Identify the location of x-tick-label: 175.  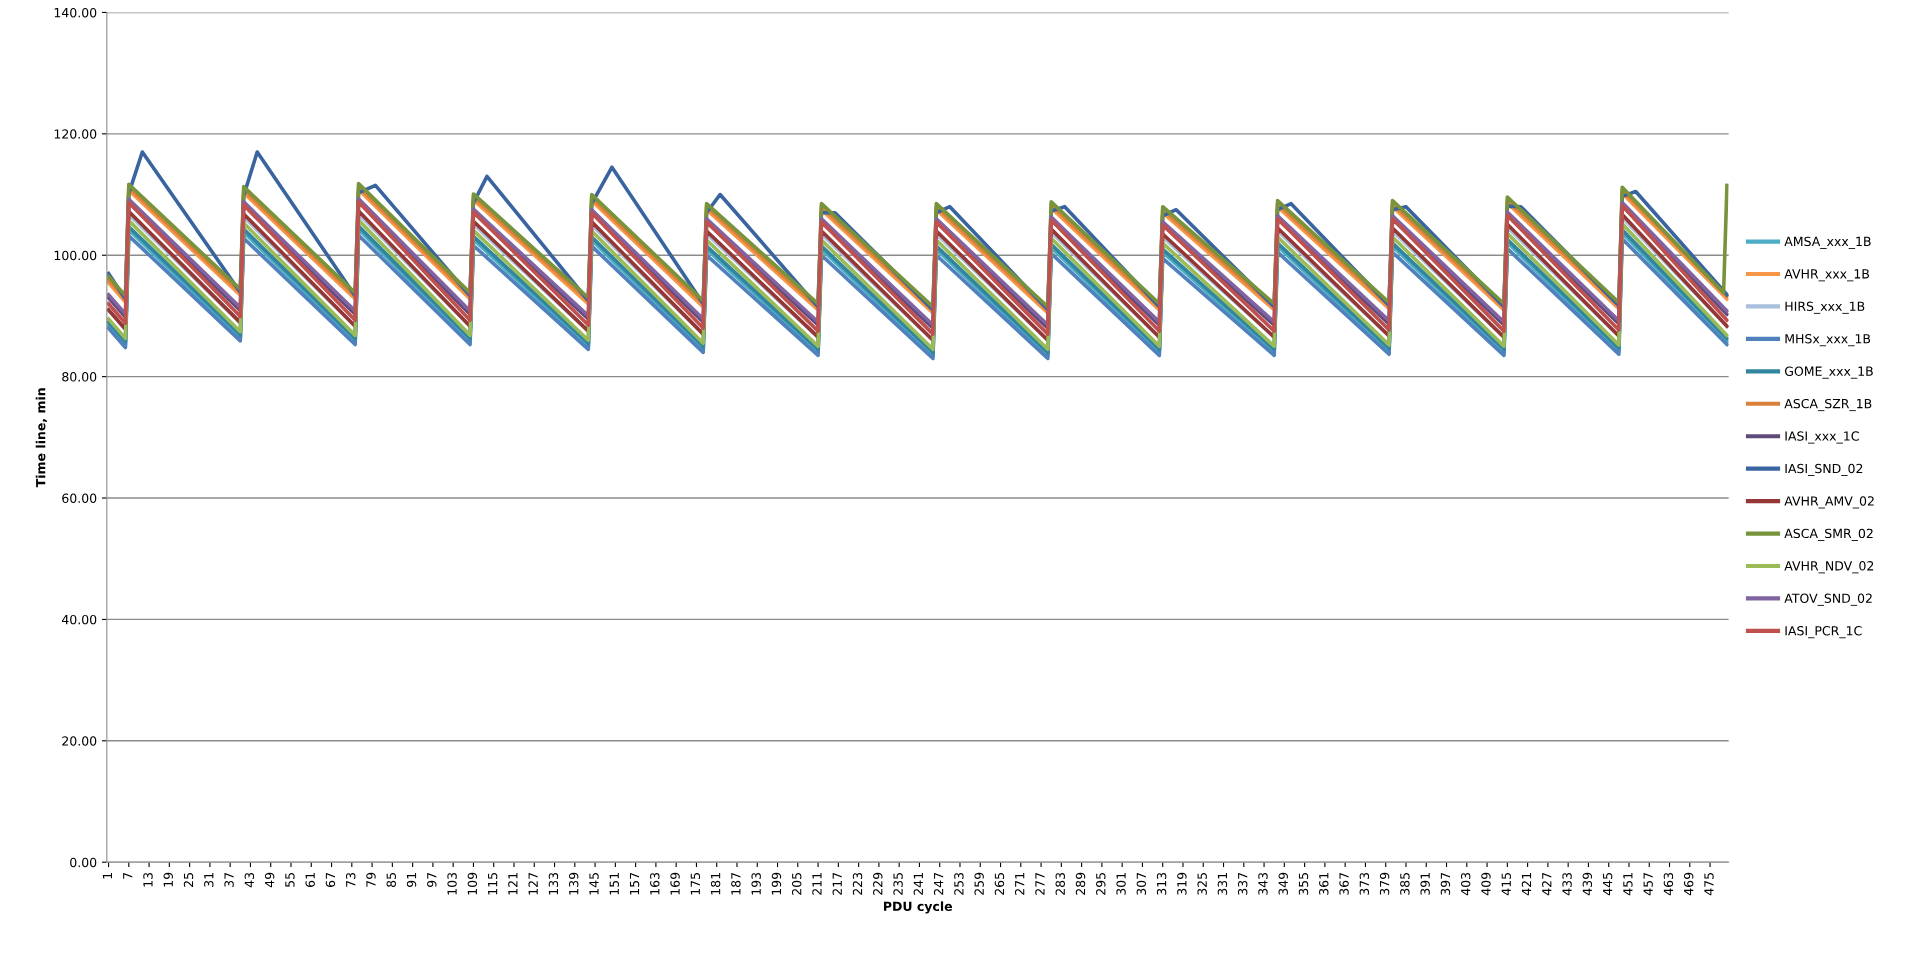
(695, 884).